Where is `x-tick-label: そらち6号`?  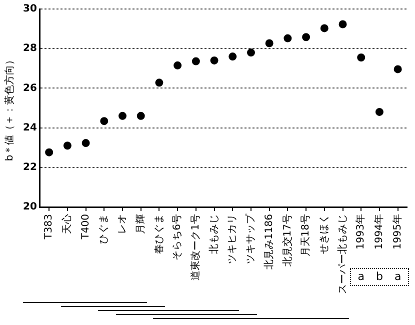 x-tick-label: そらち6号 is located at coordinates (178, 237).